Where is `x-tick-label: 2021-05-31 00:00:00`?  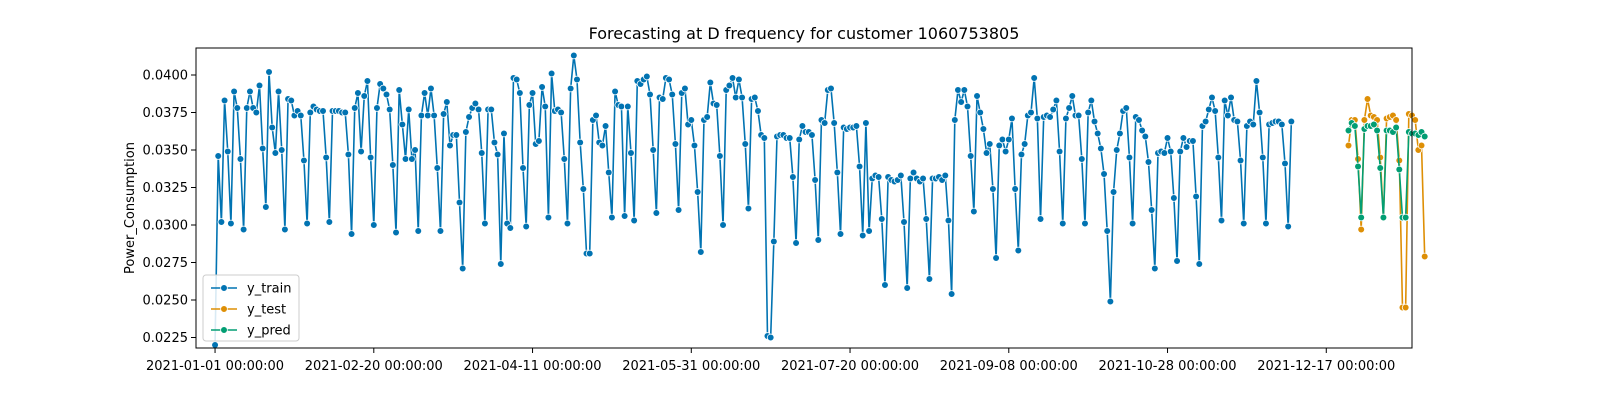
x-tick-label: 2021-05-31 00:00:00 is located at coordinates (691, 366).